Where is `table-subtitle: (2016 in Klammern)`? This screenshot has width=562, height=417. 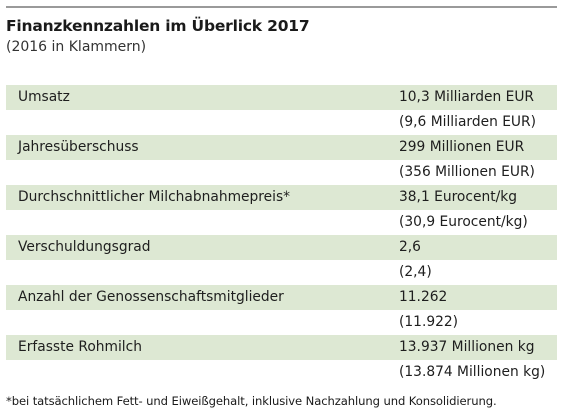
table-subtitle: (2016 in Klammern) is located at coordinates (76, 47).